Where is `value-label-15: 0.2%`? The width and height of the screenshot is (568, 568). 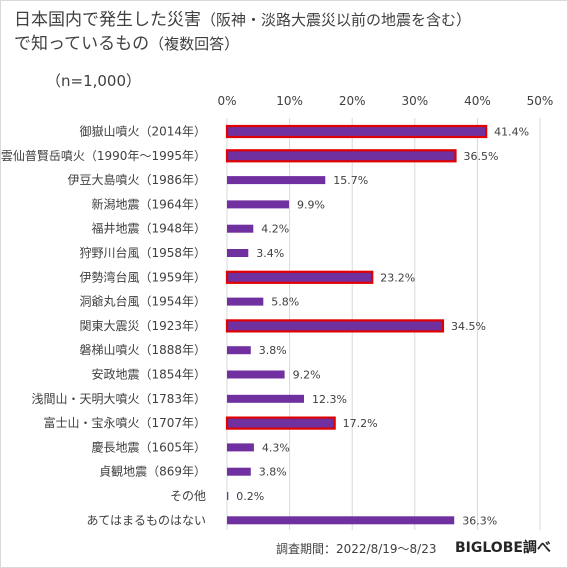
value-label-15: 0.2% is located at coordinates (250, 496).